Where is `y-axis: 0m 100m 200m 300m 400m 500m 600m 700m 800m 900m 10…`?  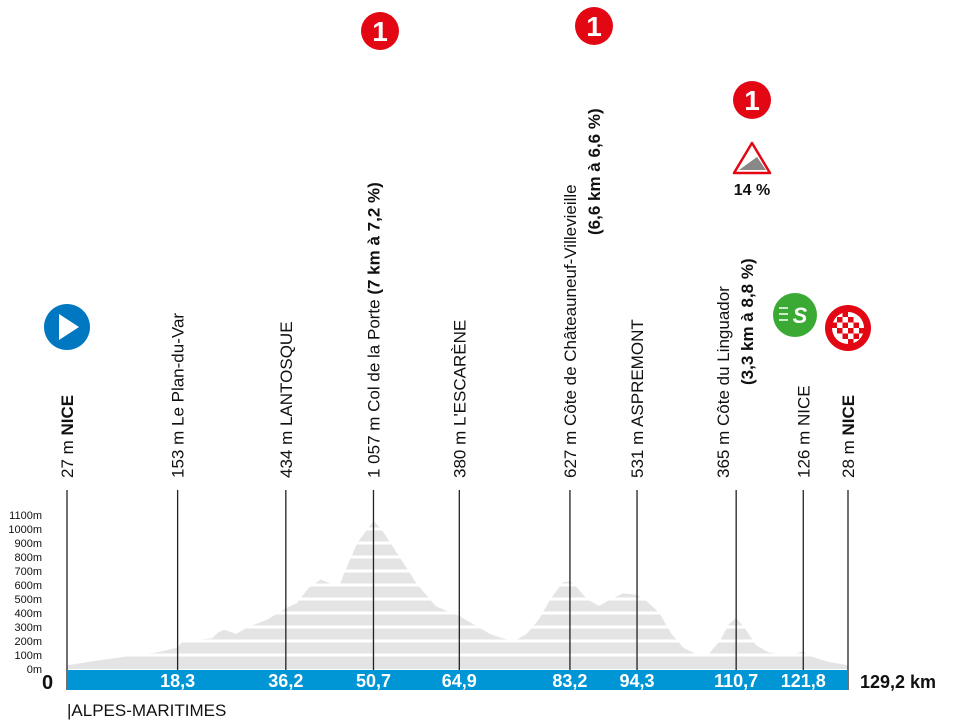 y-axis: 0m 100m 200m 300m 400m 500m 600m 700m 800m 900m 10… is located at coordinates (25, 593).